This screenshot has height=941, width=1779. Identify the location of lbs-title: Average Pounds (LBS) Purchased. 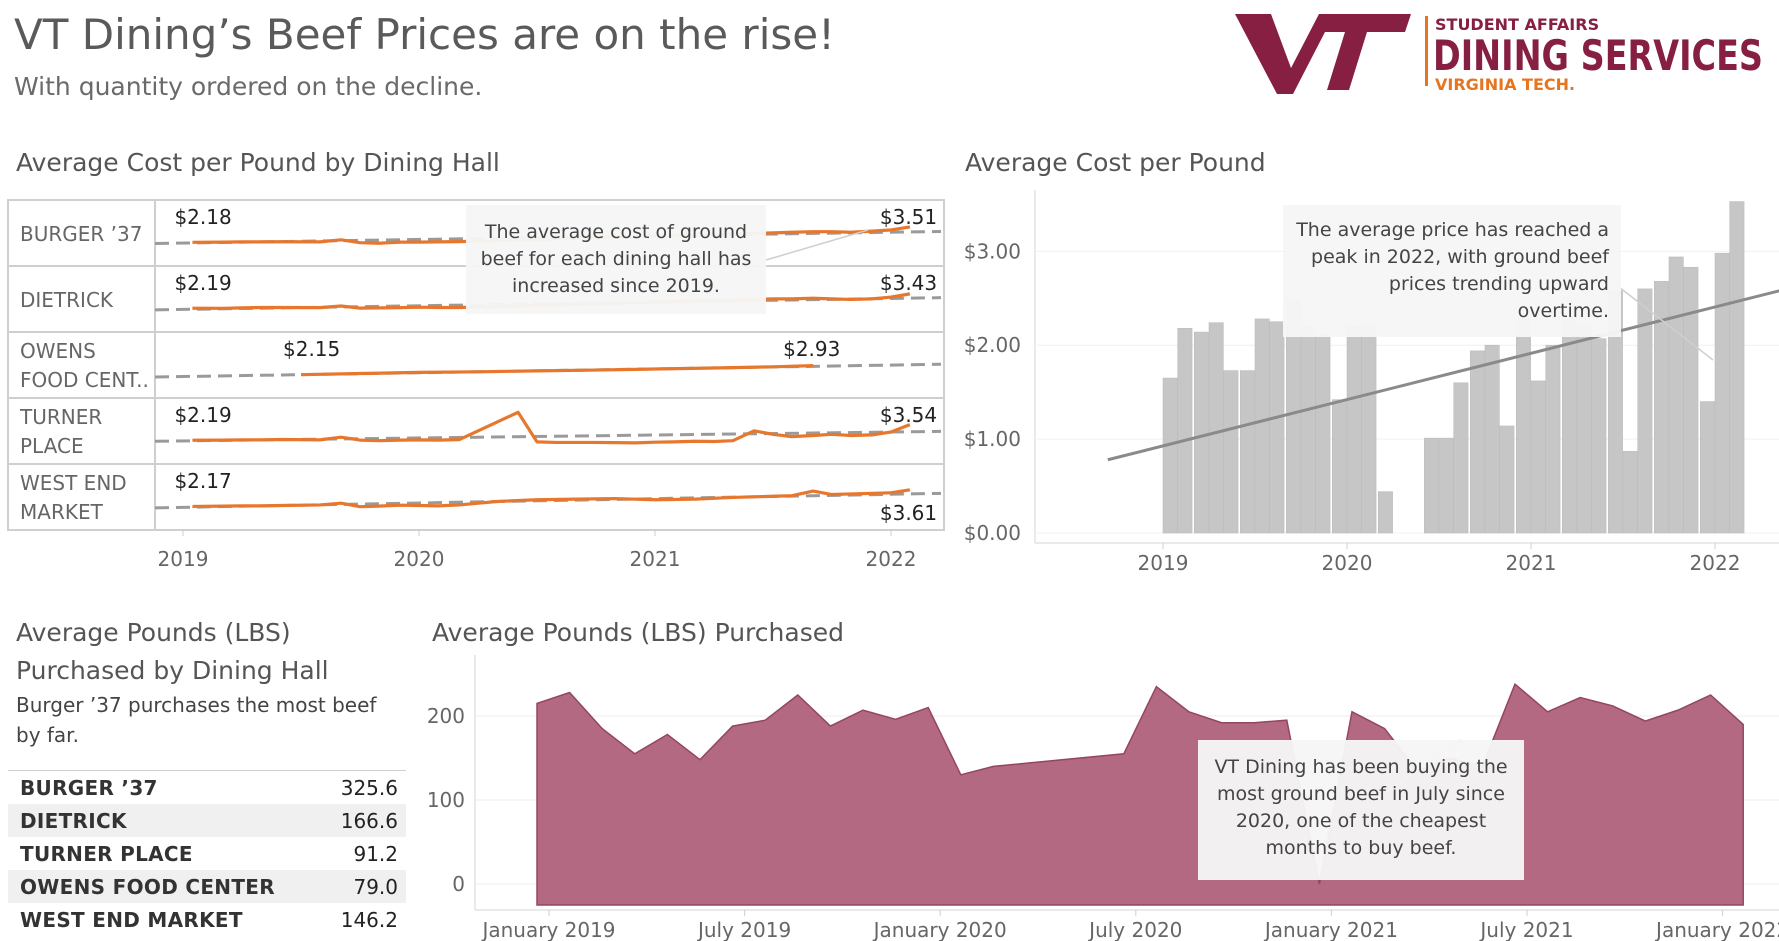
(638, 632).